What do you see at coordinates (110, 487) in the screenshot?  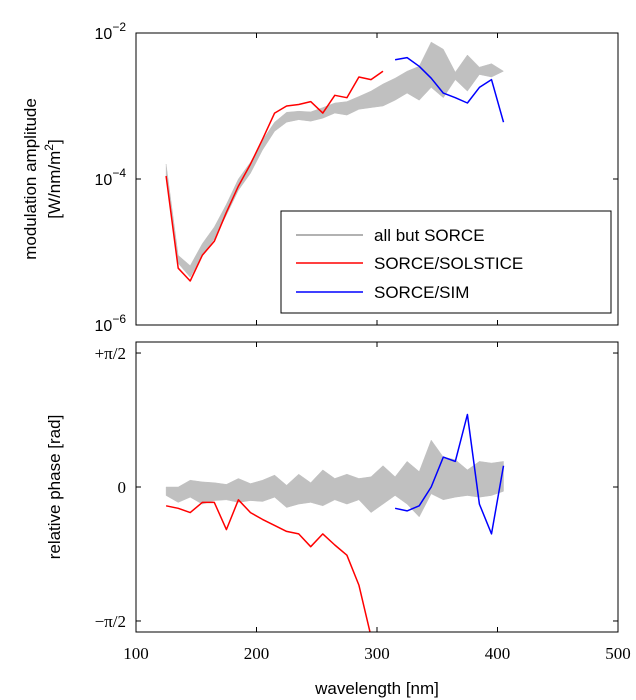 I see `bottom-y-tick-labels: +π/2 0 −π/2` at bounding box center [110, 487].